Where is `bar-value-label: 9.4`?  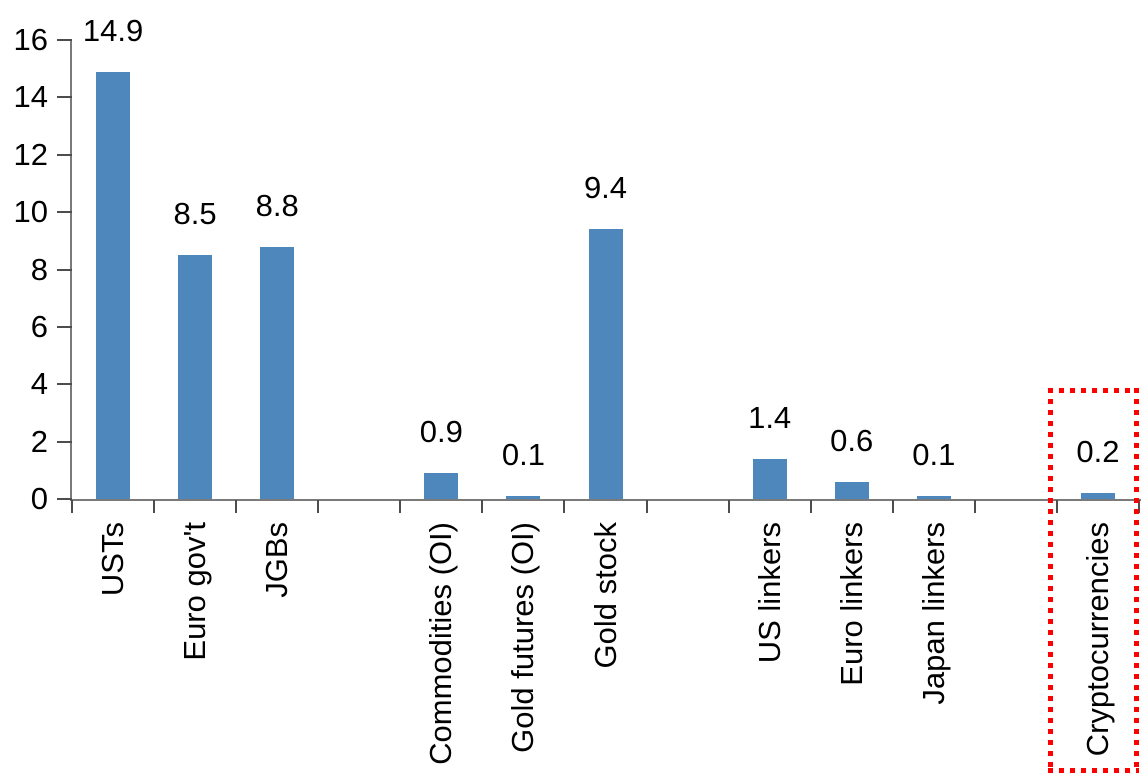
bar-value-label: 9.4 is located at coordinates (605, 188).